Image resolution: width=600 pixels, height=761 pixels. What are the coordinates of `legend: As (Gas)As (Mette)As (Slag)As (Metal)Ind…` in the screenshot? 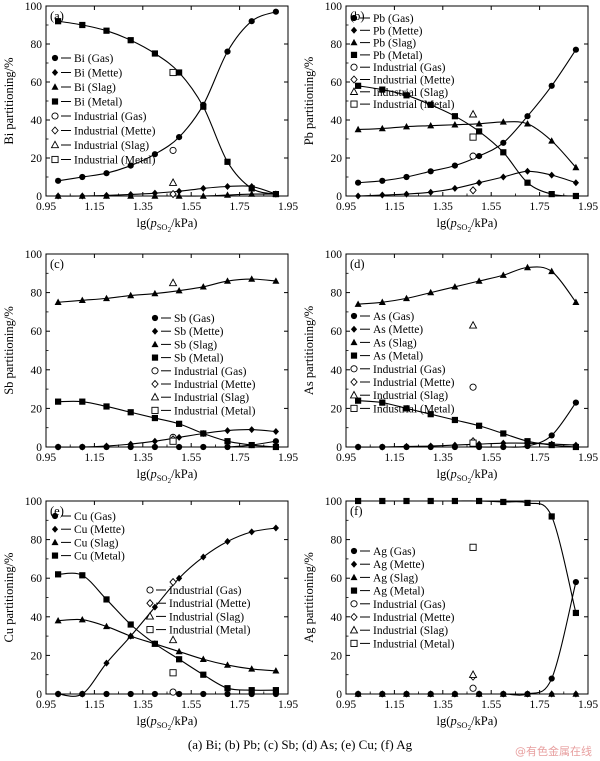 It's located at (402, 363).